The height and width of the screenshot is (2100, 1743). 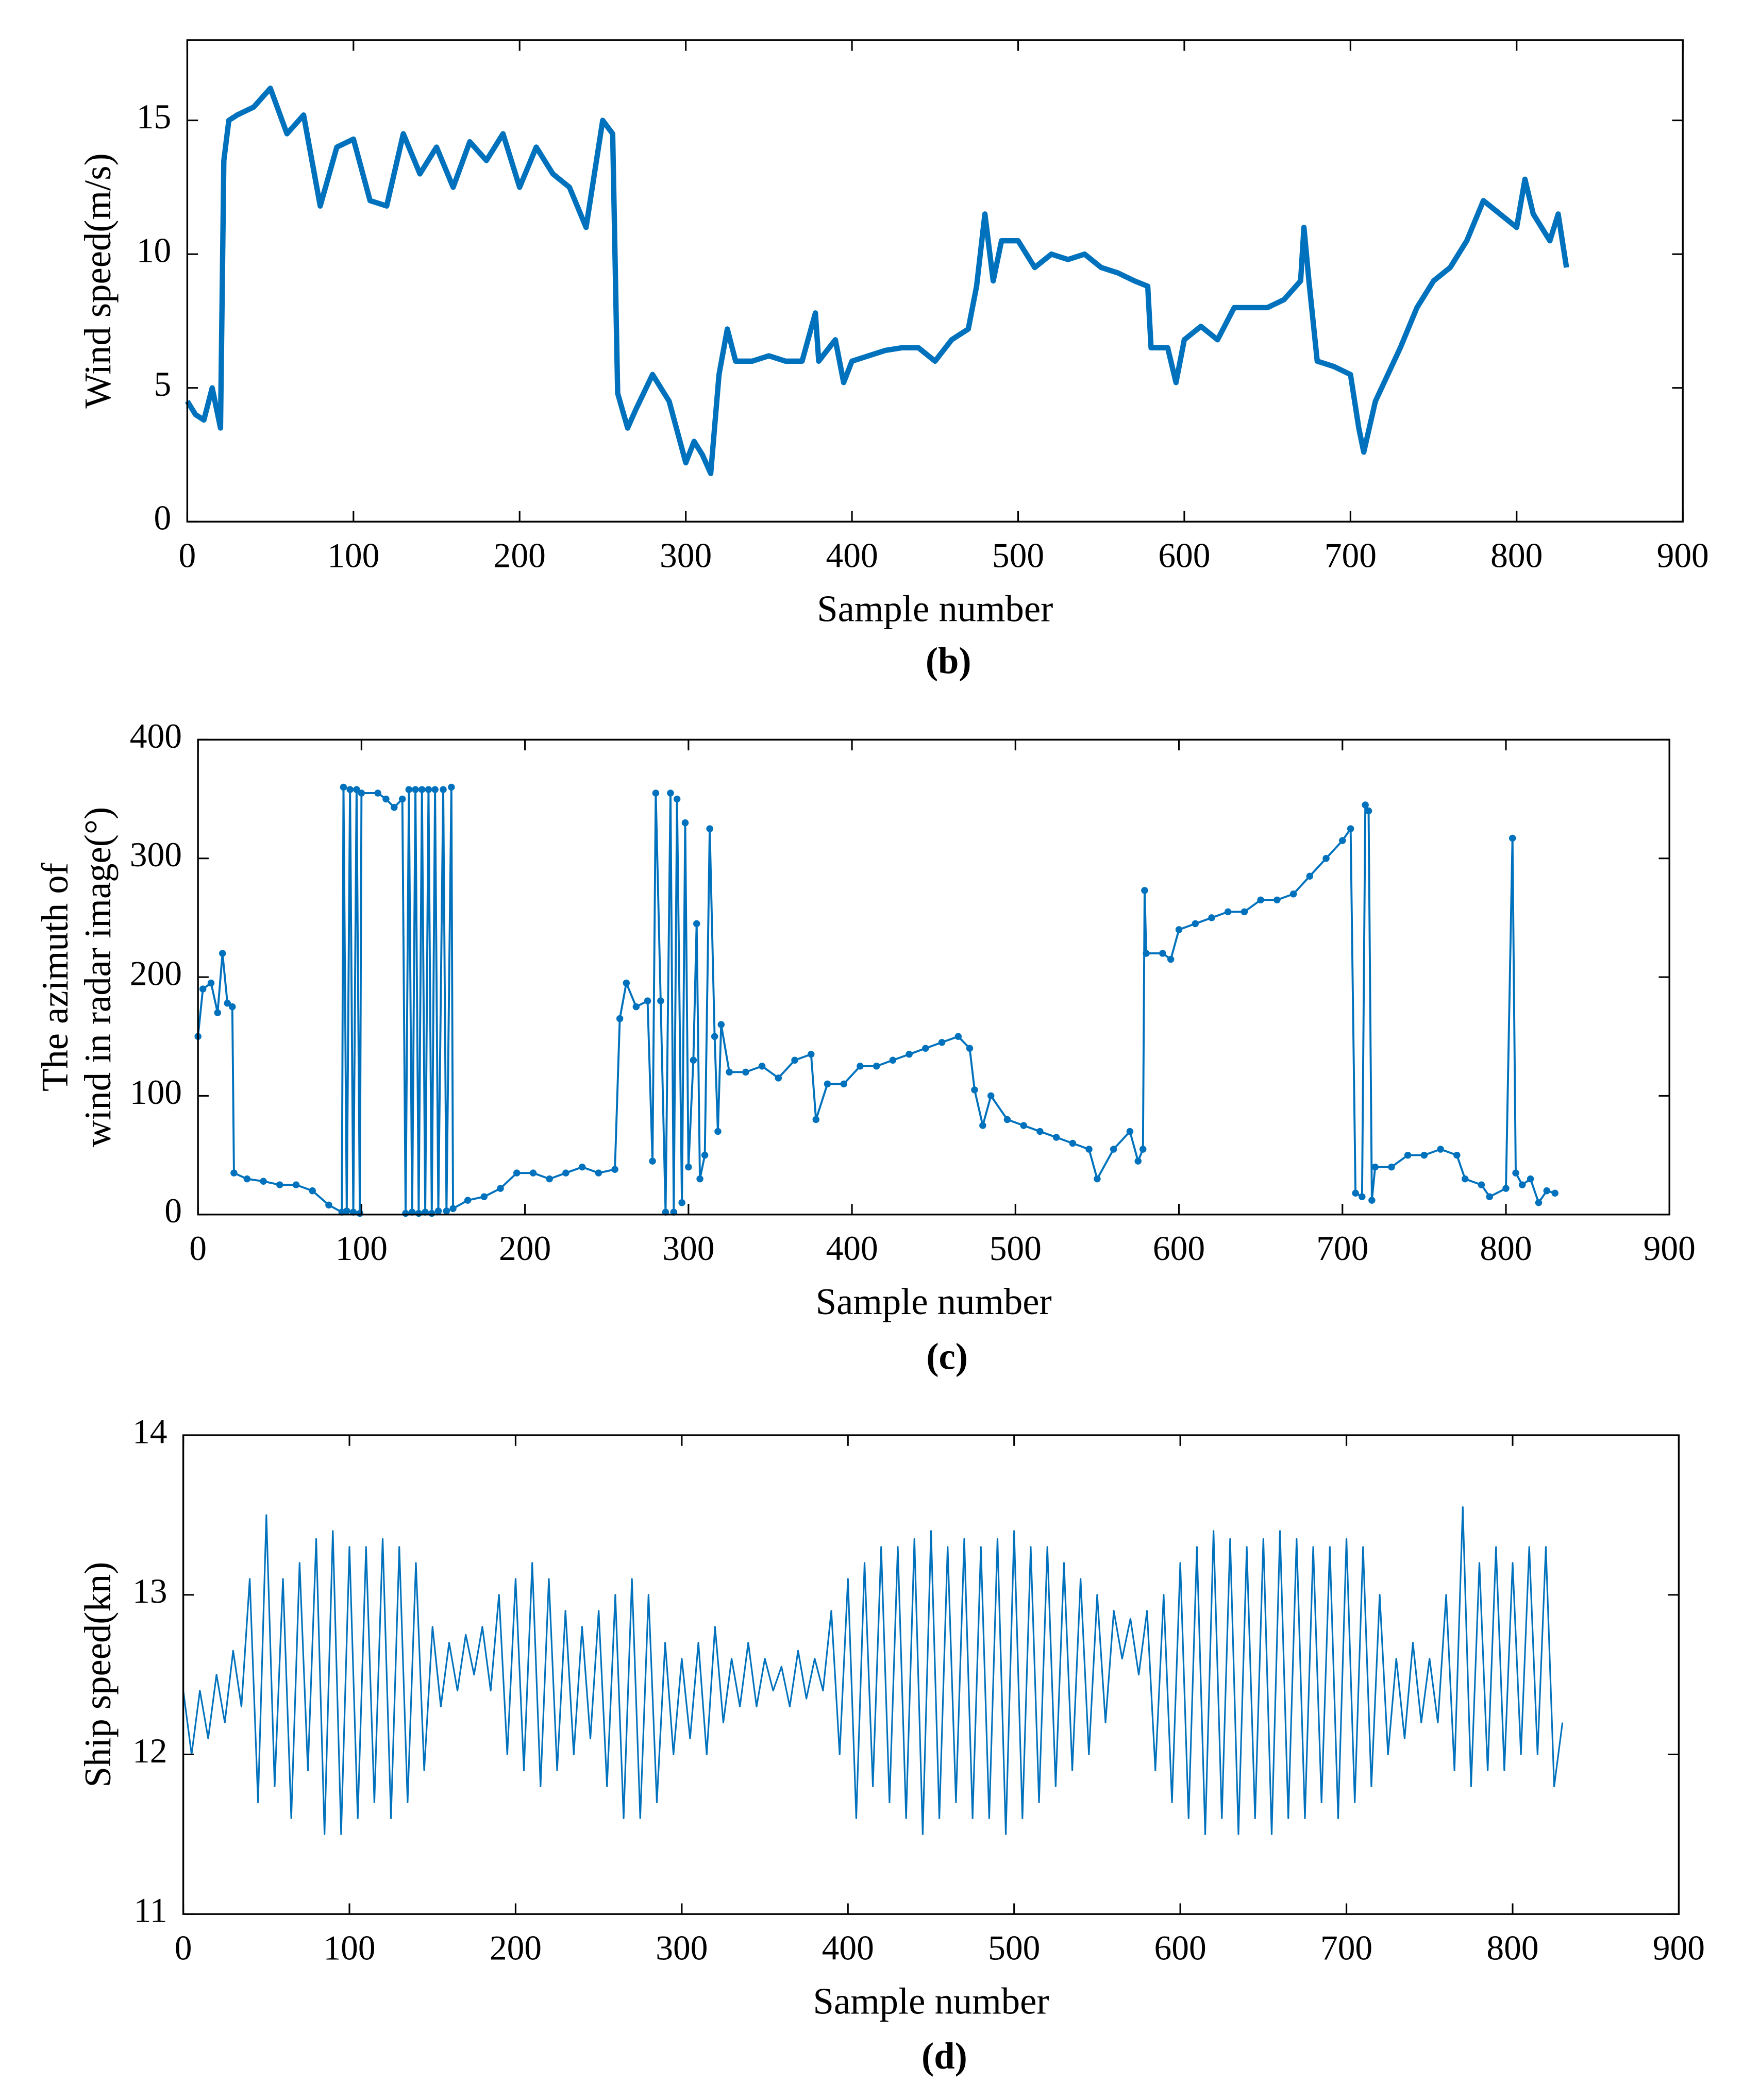 What do you see at coordinates (149, 1751) in the screenshot?
I see `y-tick-label: 12` at bounding box center [149, 1751].